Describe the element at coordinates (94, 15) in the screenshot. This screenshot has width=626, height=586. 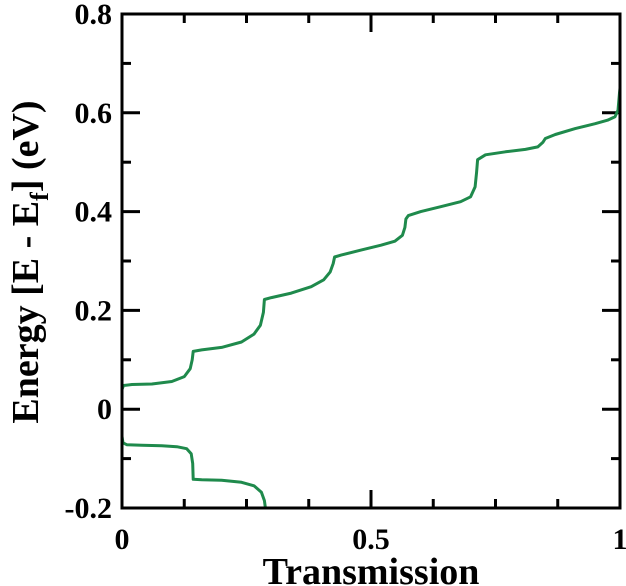
I see `y-tick-label: 0.8` at that location.